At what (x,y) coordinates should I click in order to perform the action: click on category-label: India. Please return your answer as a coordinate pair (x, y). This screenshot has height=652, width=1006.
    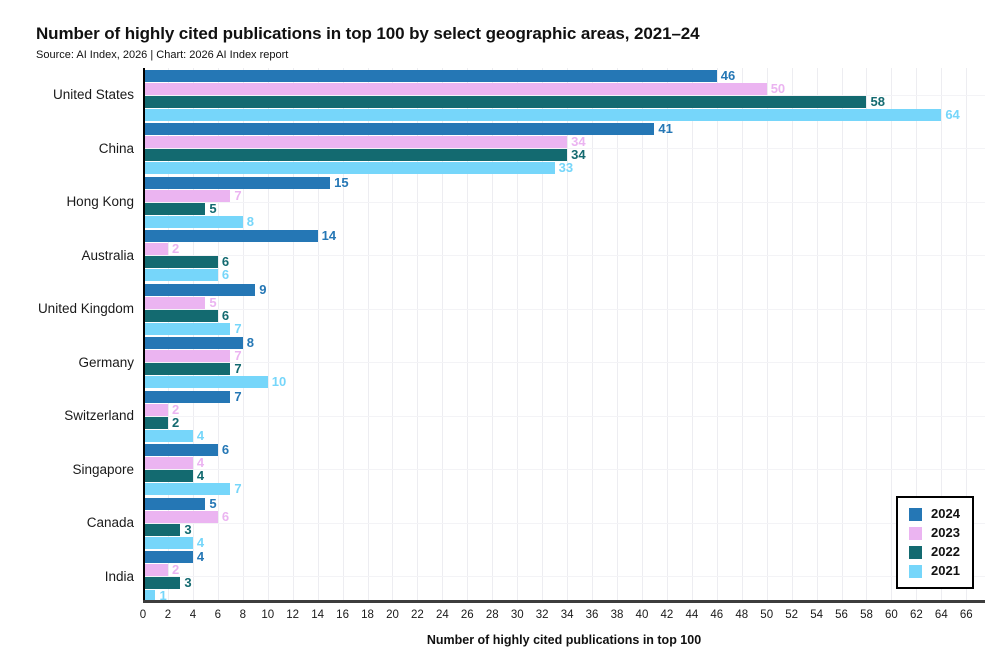
    Looking at the image, I should click on (119, 576).